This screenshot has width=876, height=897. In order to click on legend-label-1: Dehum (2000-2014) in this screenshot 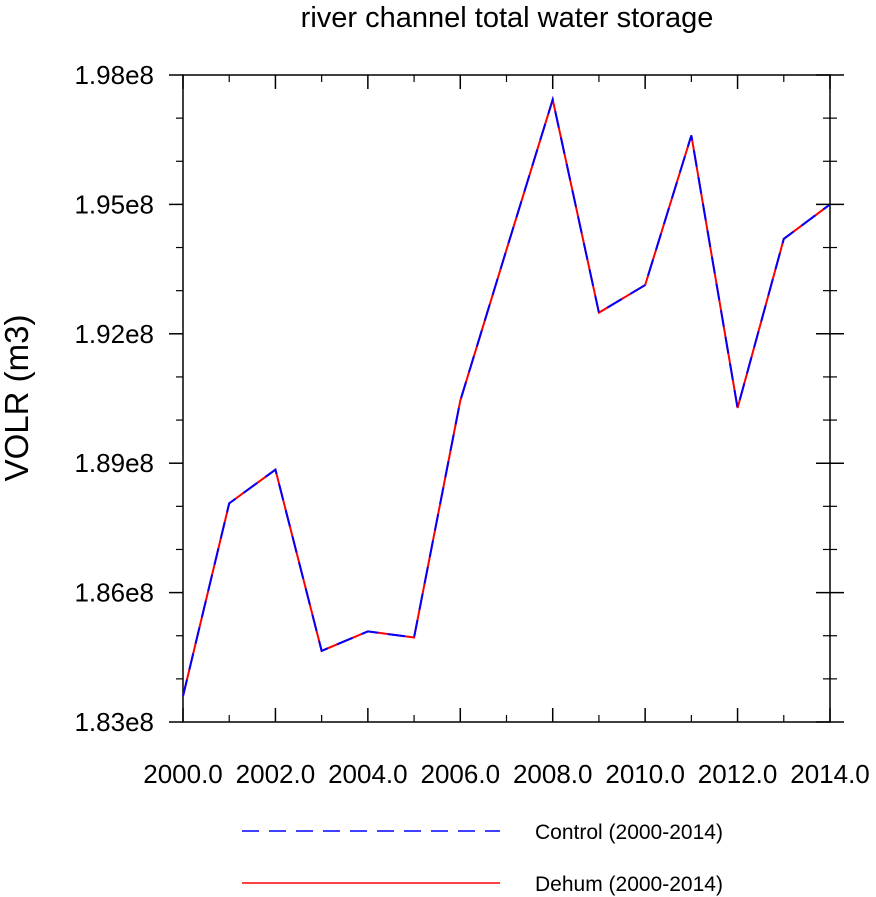, I will do `click(629, 884)`.